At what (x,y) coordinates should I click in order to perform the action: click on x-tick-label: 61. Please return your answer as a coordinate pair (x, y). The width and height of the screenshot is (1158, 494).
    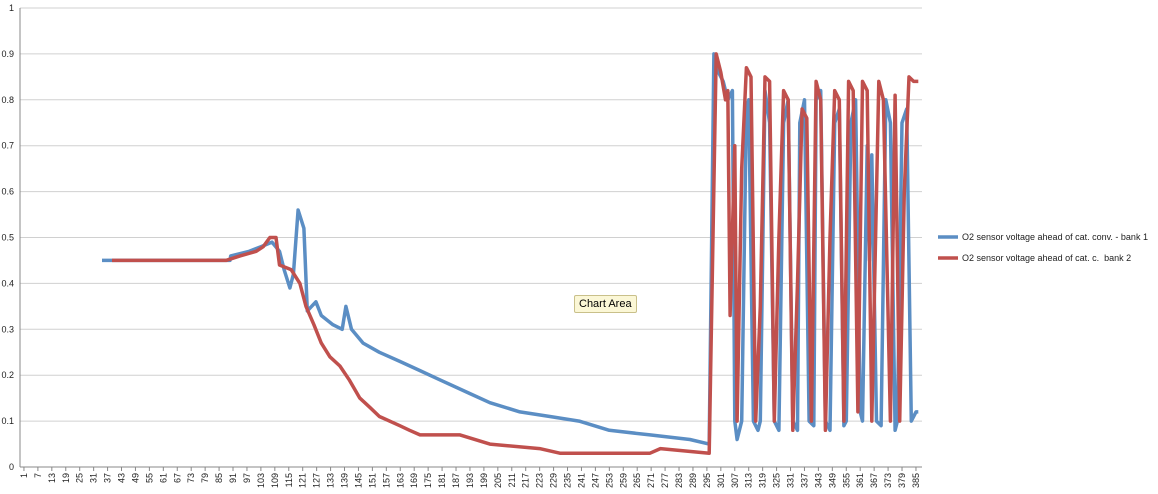
    Looking at the image, I should click on (163, 478).